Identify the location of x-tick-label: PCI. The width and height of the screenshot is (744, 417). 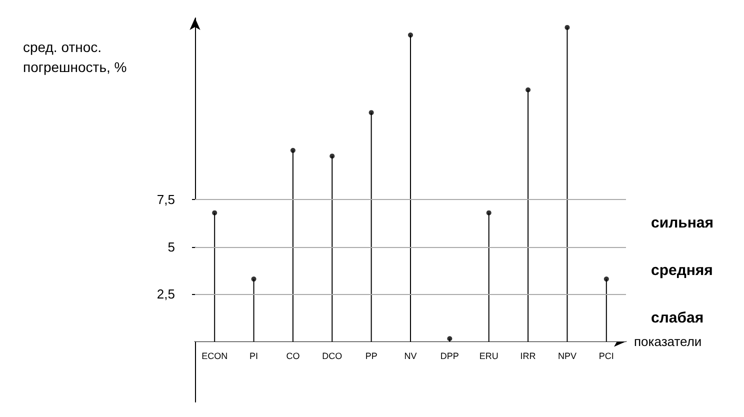
(606, 355).